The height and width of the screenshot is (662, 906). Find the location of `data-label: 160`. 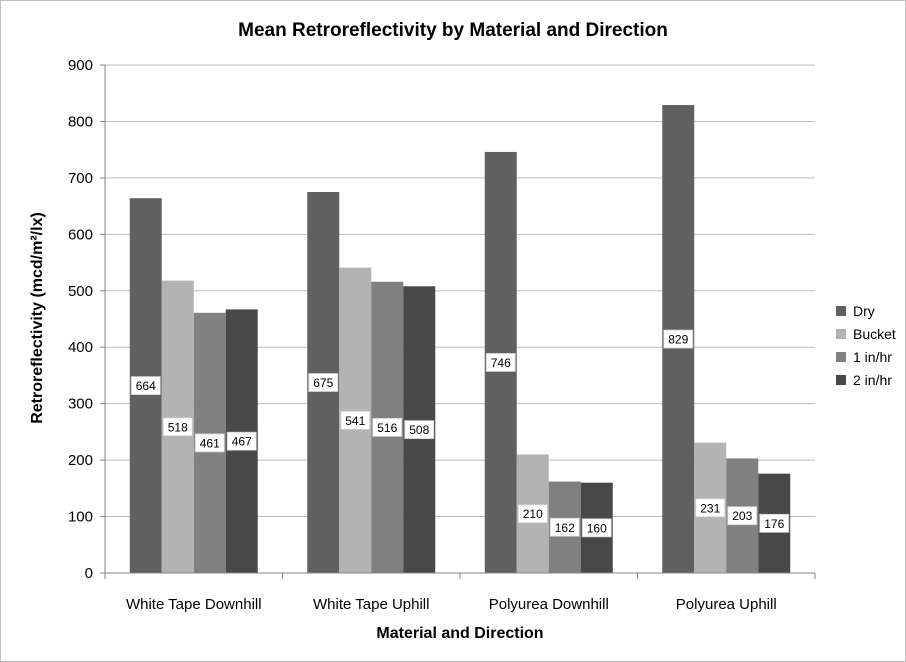

data-label: 160 is located at coordinates (597, 528).